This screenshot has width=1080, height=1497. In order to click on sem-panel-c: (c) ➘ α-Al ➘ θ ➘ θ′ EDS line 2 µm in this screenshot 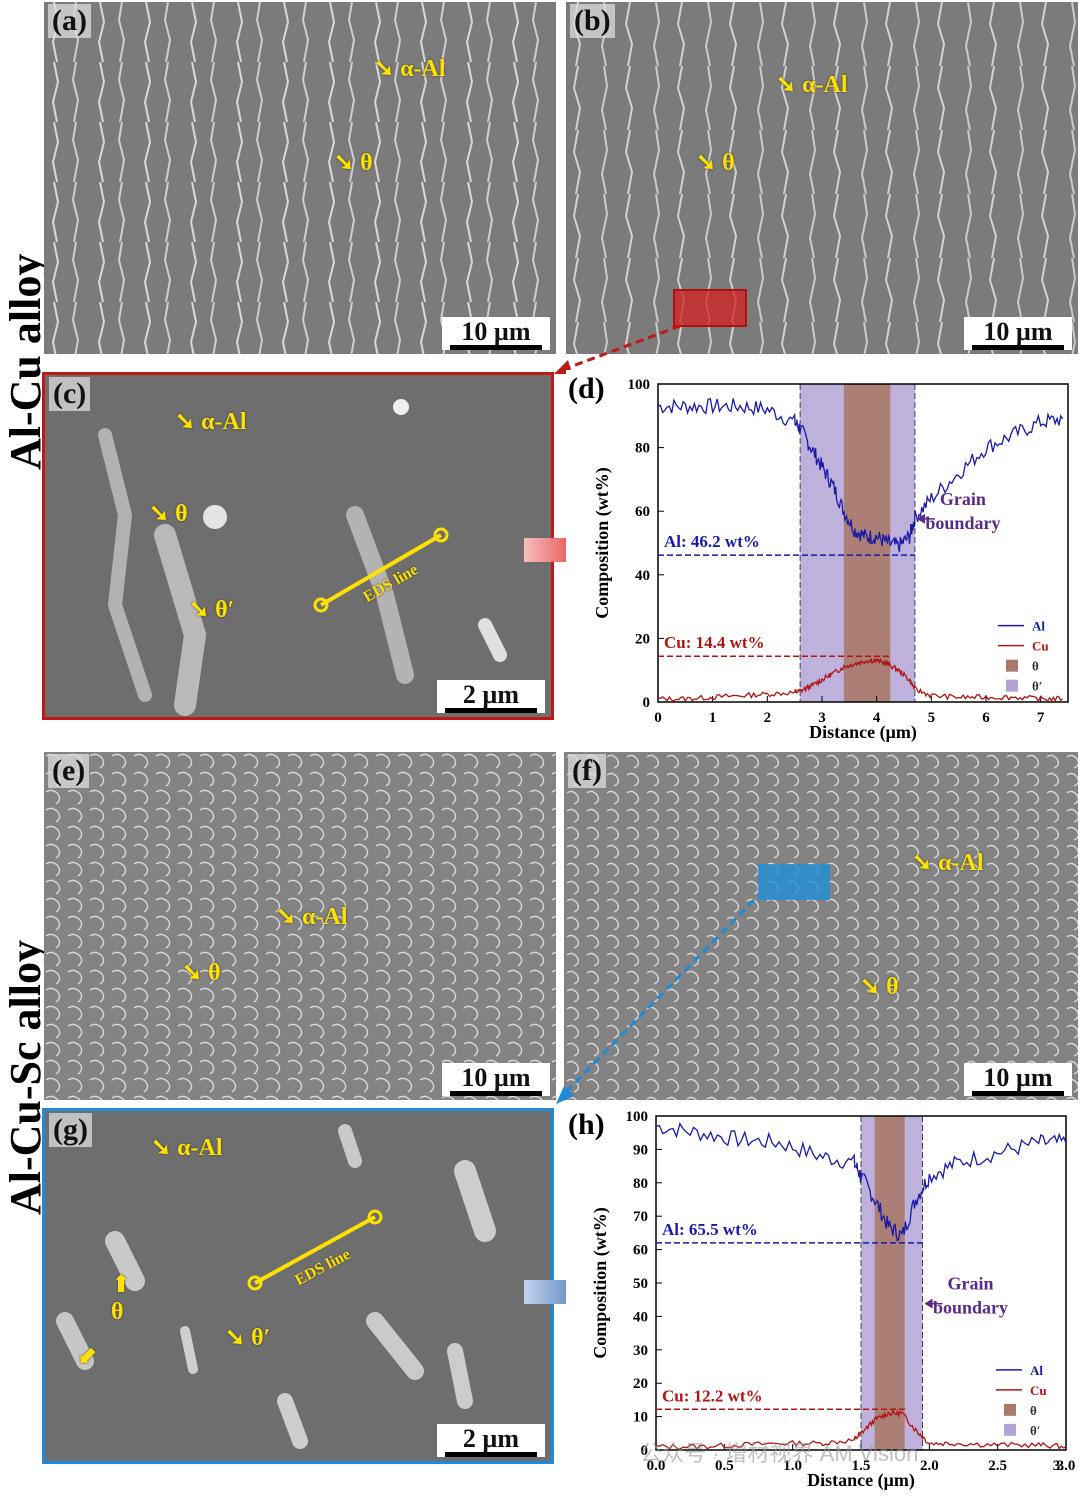, I will do `click(298, 546)`.